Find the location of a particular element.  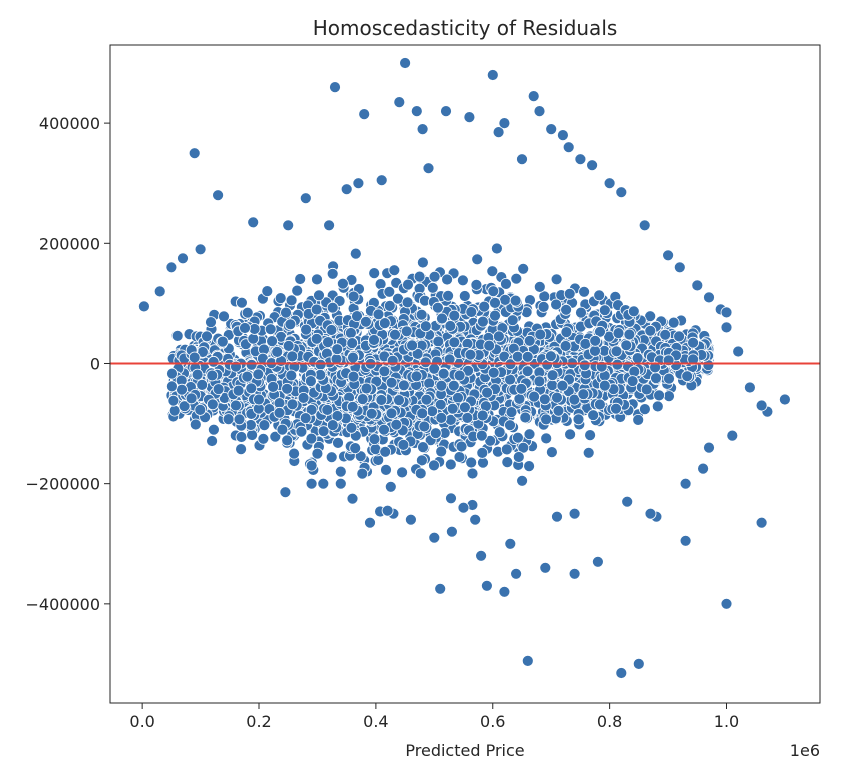

y-tick-label: −400000 is located at coordinates (63, 604).